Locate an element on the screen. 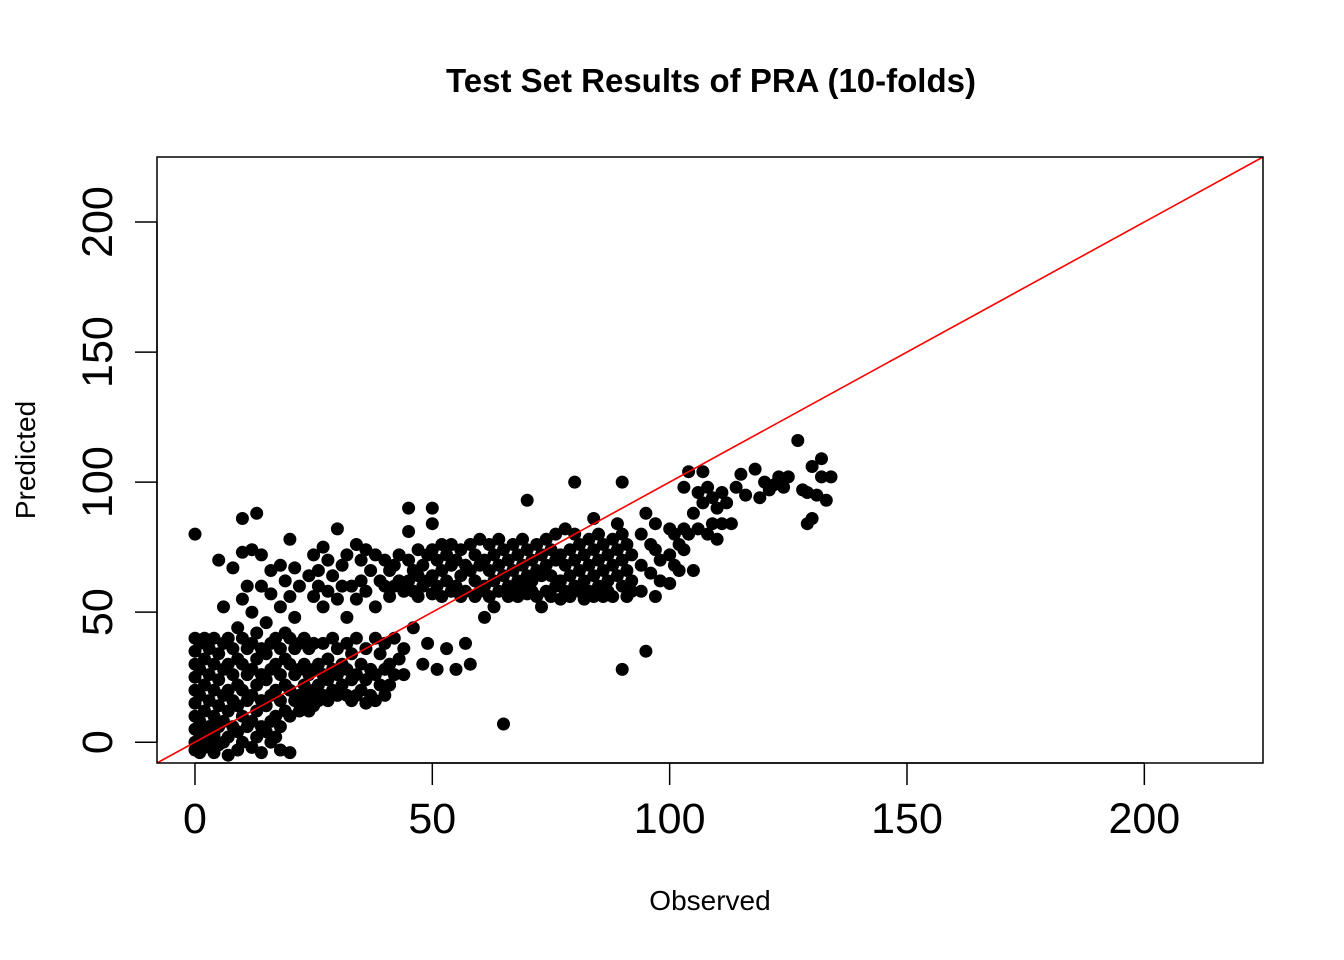 This screenshot has width=1344, height=960. x-axis-title: Observed is located at coordinates (709, 900).